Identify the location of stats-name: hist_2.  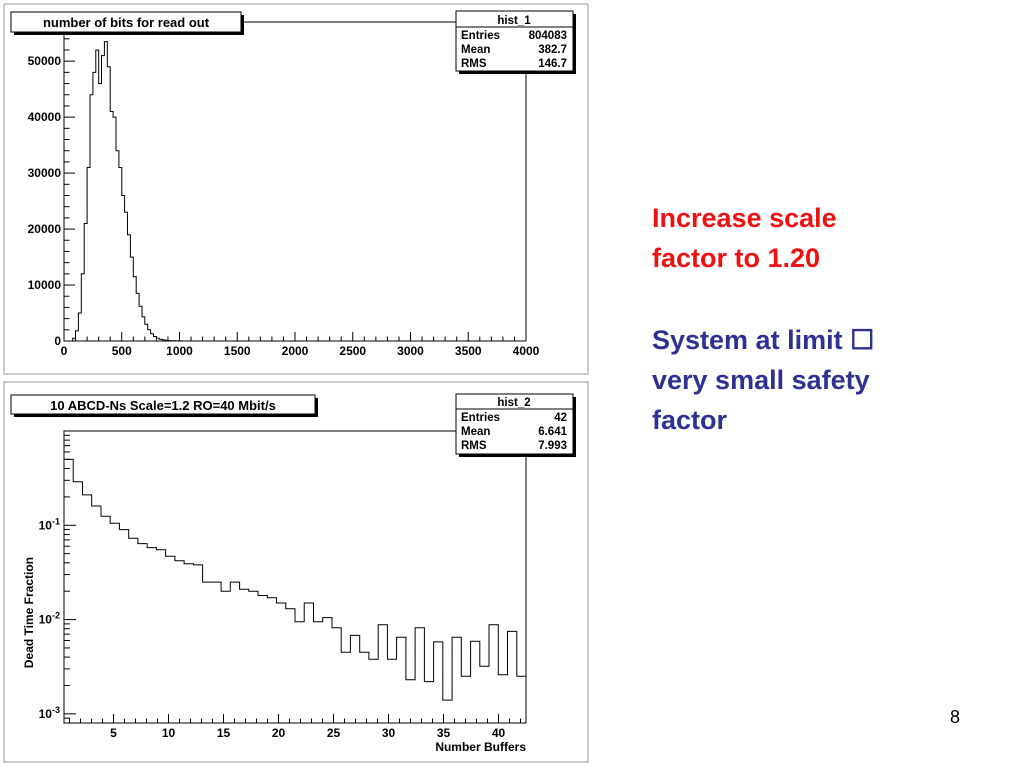
(513, 403).